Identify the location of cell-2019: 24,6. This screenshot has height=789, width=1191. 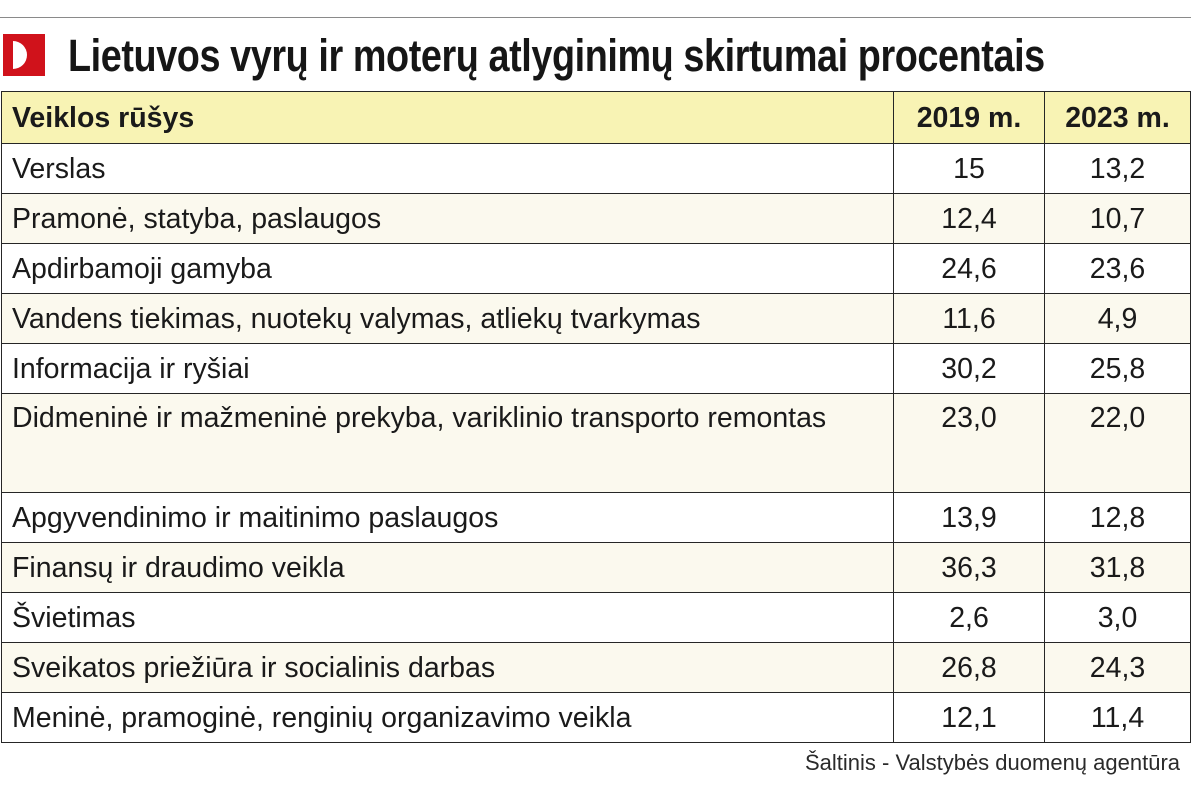
(969, 268).